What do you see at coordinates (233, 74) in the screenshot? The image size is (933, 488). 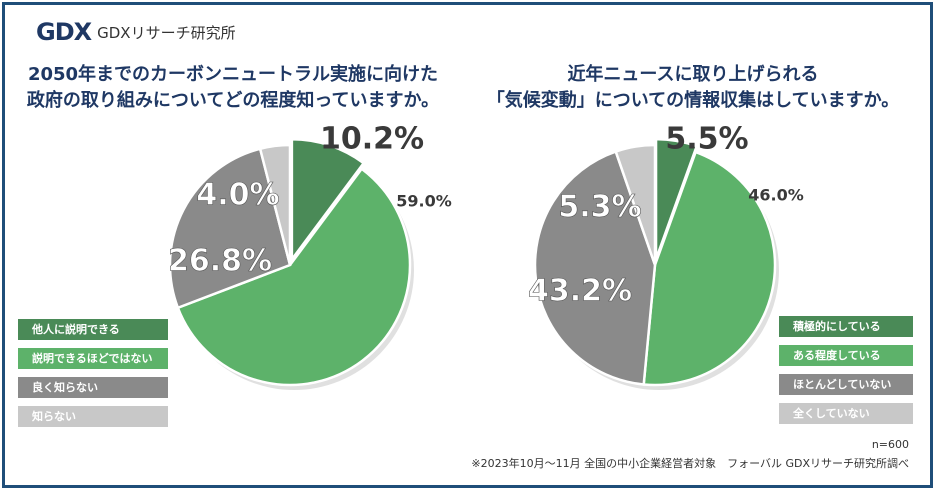 I see `left-chart-title-line1: 2050年までのカーボンニュートラル実施に向けた` at bounding box center [233, 74].